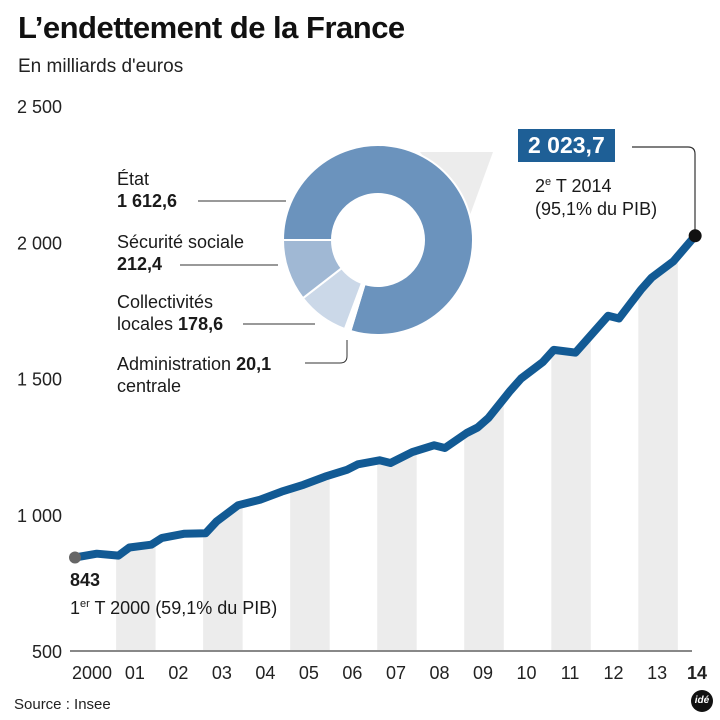 This screenshot has width=720, height=720. Describe the element at coordinates (697, 673) in the screenshot. I see `x-tick-label: 14` at that location.